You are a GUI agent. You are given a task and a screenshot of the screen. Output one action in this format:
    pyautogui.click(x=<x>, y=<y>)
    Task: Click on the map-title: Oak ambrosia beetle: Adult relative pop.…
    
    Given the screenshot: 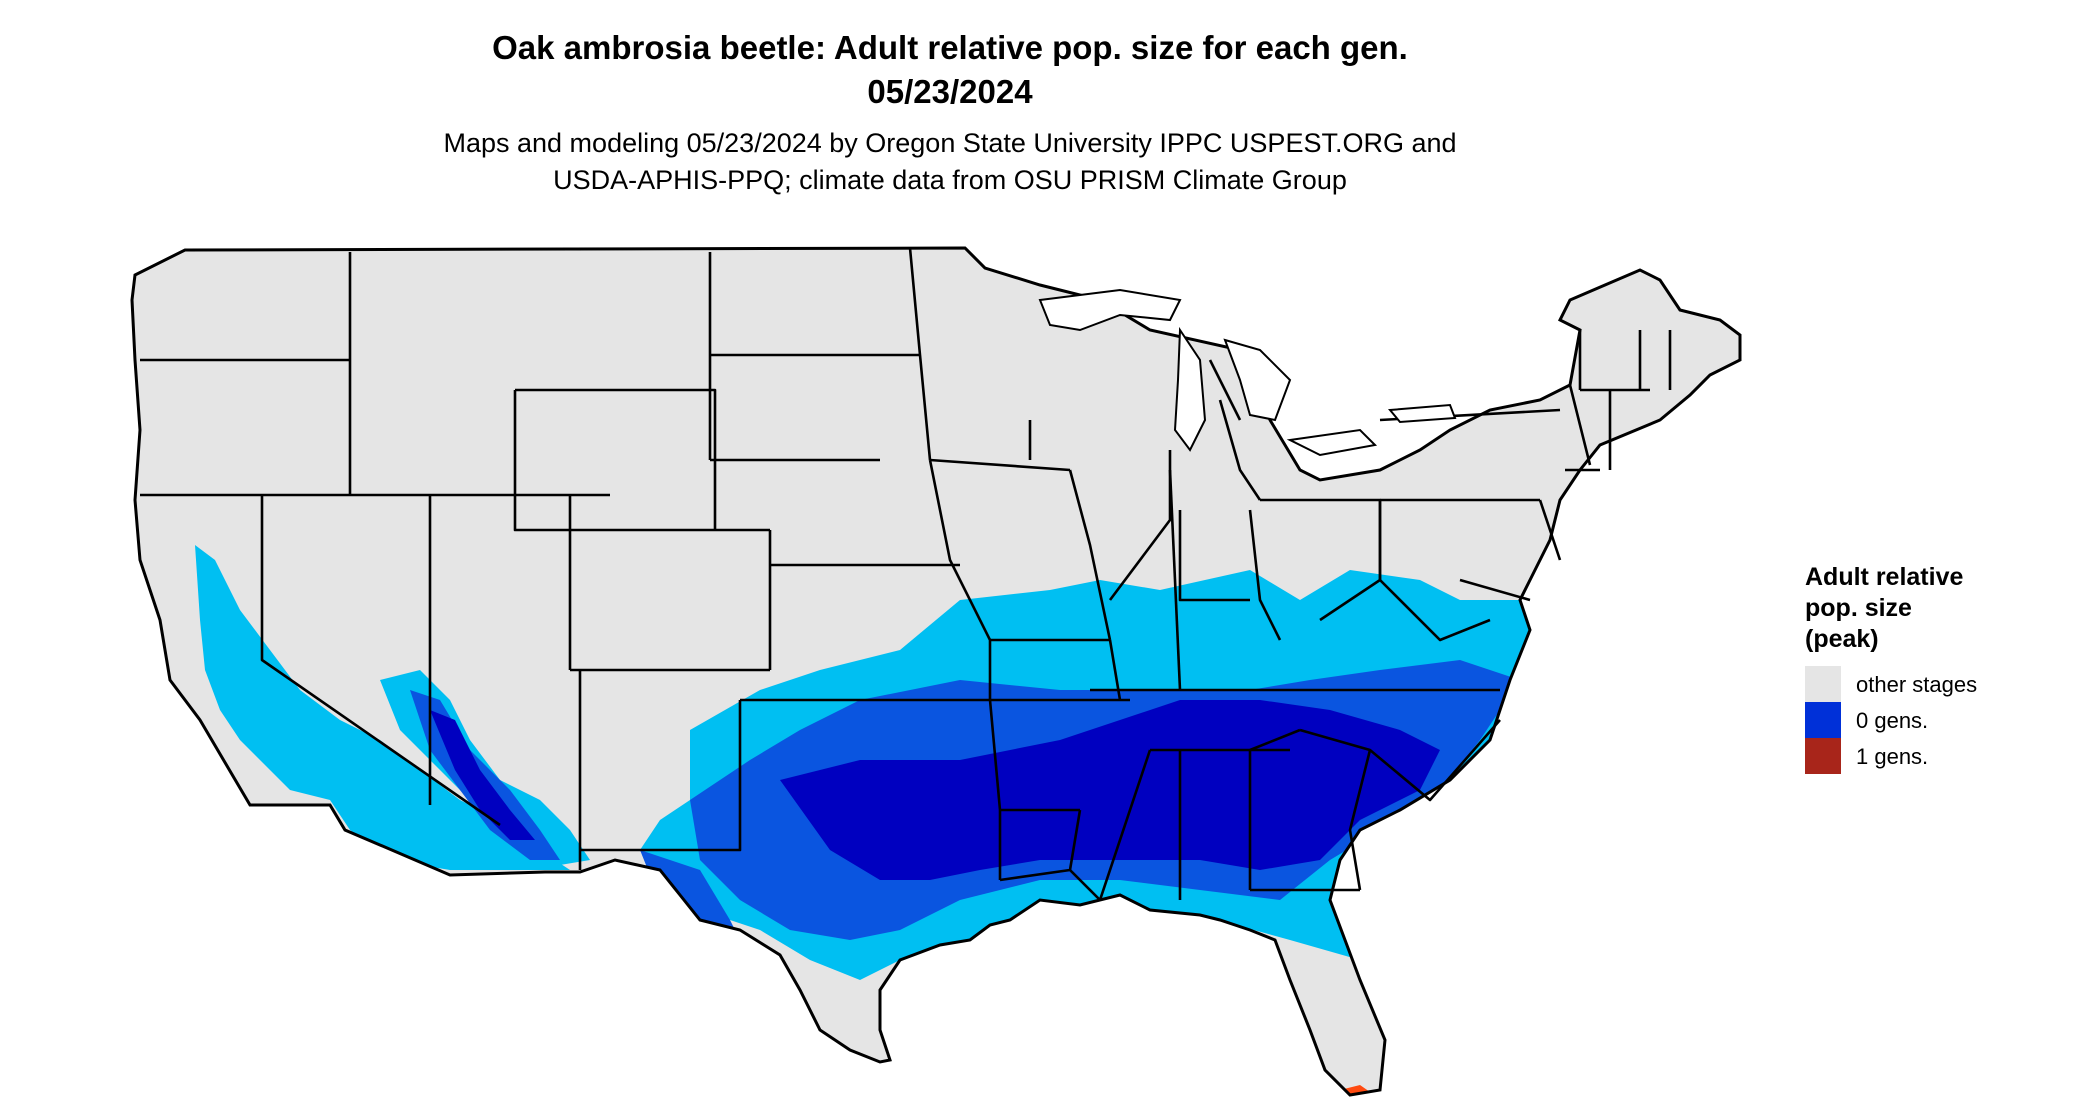 What is the action you would take?
    pyautogui.click(x=950, y=47)
    